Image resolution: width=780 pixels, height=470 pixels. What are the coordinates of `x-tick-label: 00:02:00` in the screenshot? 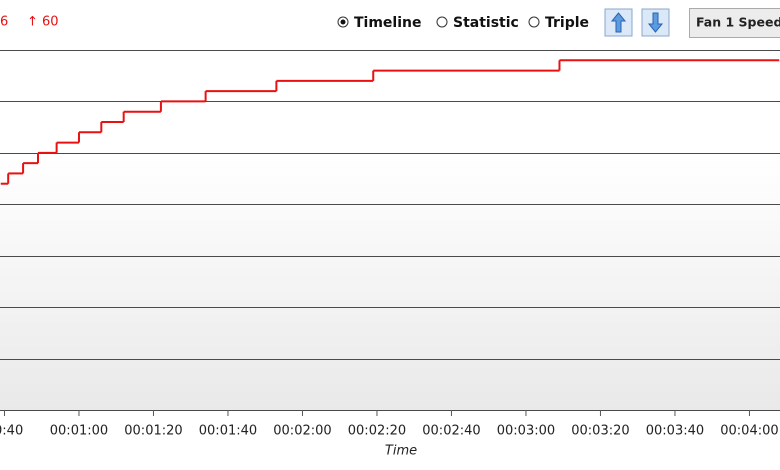 It's located at (302, 431).